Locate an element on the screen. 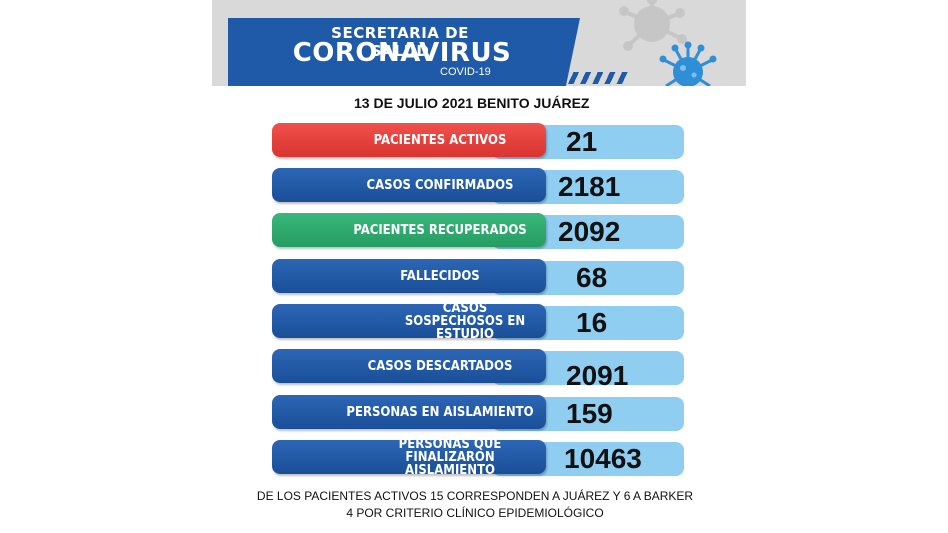 Image resolution: width=948 pixels, height=533 pixels. header-banner is located at coordinates (404, 52).